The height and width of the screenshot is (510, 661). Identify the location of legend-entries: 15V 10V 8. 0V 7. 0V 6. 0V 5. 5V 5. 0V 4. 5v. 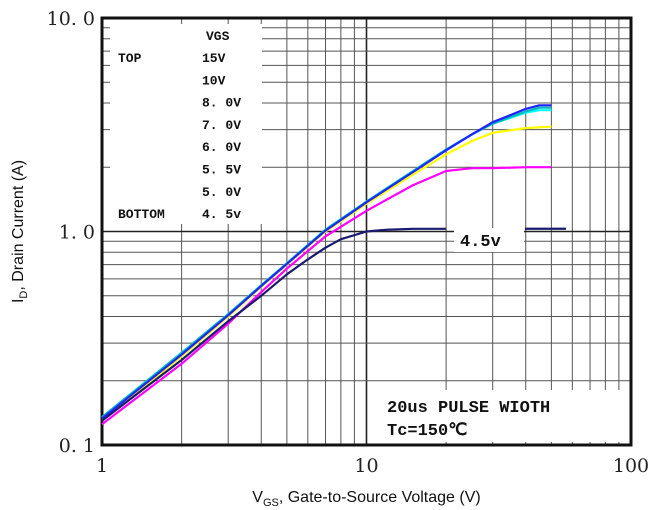
(221, 136).